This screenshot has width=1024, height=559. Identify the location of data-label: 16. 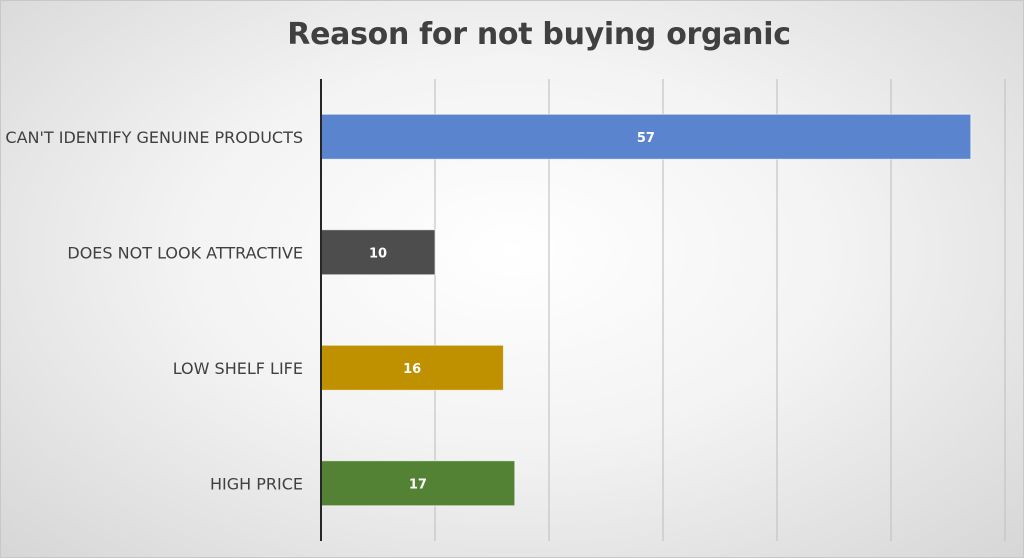
(412, 369).